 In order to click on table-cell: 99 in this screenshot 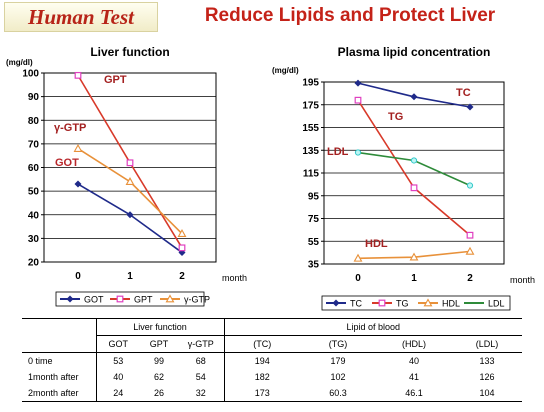, I will do `click(158, 361)`.